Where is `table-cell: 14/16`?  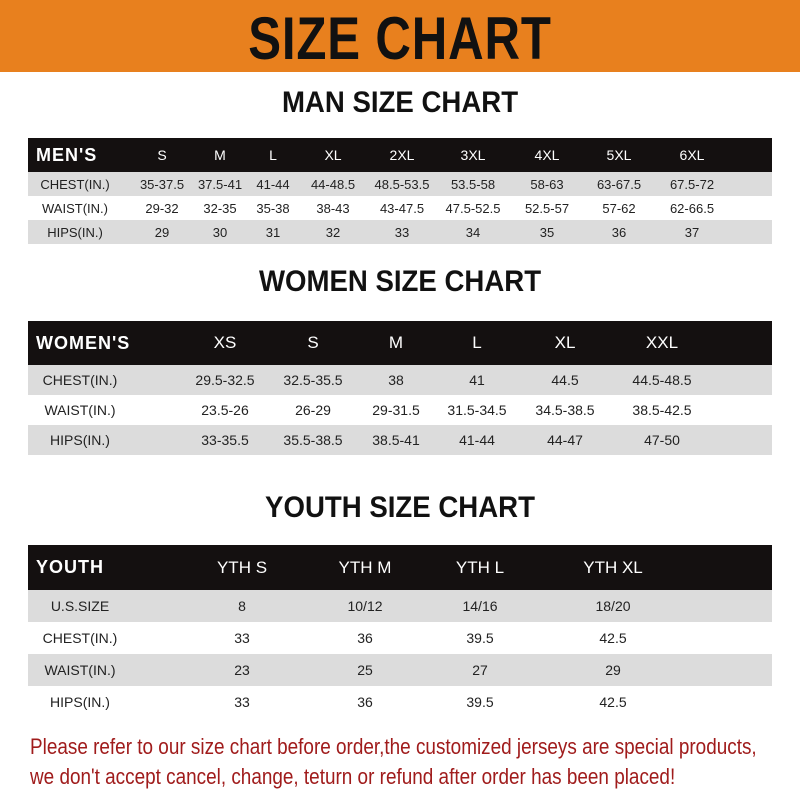 table-cell: 14/16 is located at coordinates (480, 606).